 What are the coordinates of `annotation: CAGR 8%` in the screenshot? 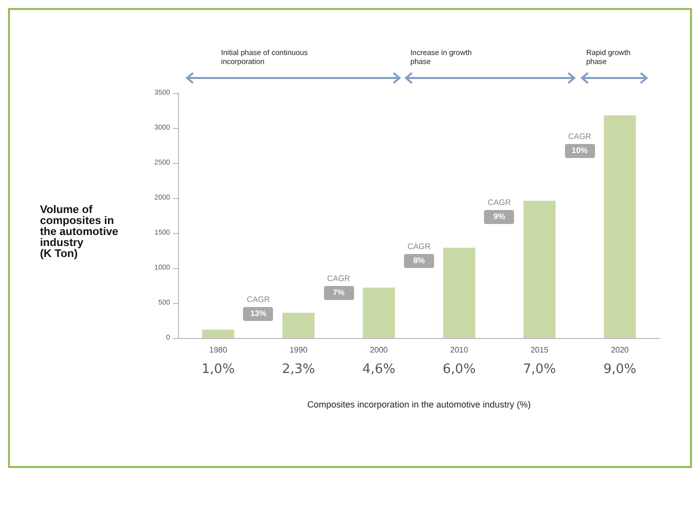 It's located at (419, 254).